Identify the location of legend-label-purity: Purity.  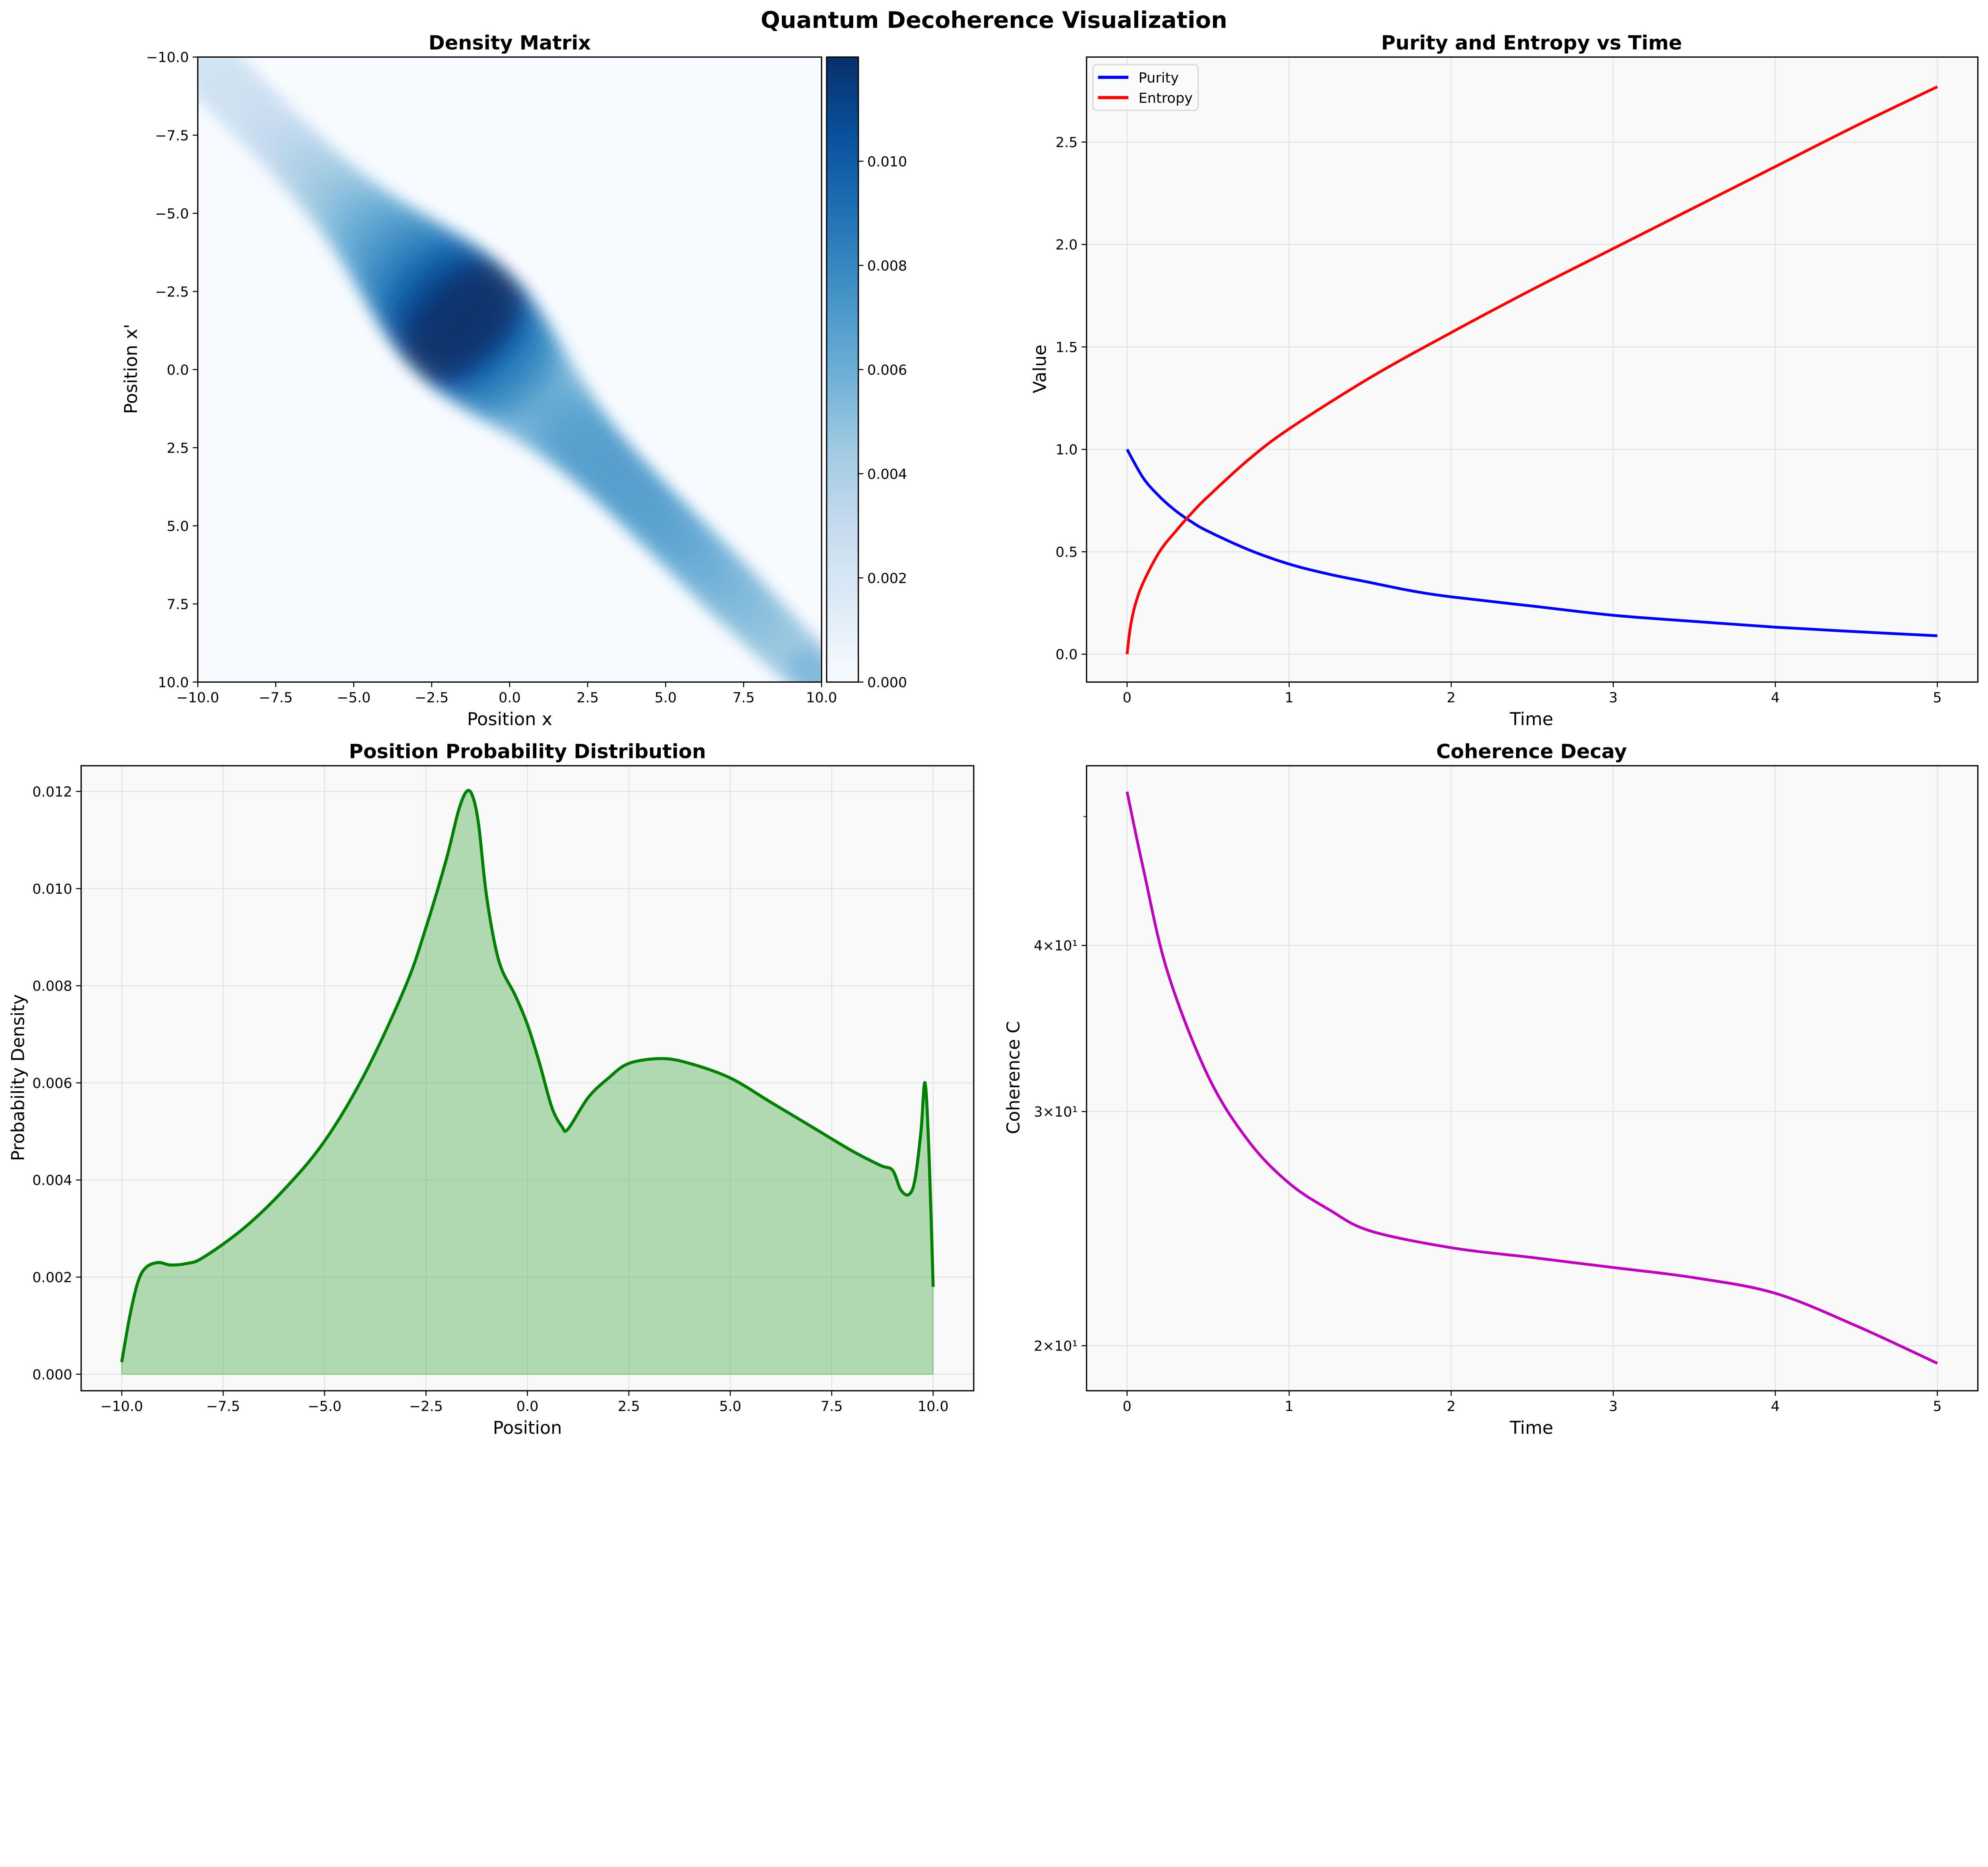
(1159, 78).